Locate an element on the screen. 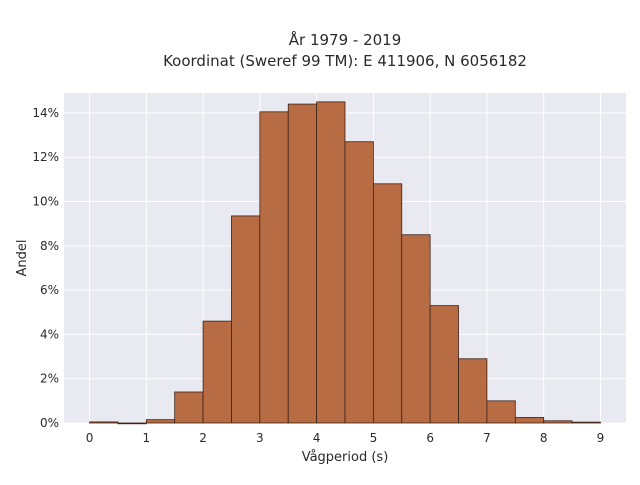 The height and width of the screenshot is (485, 640). y-tick-label: 0% is located at coordinates (49, 423).